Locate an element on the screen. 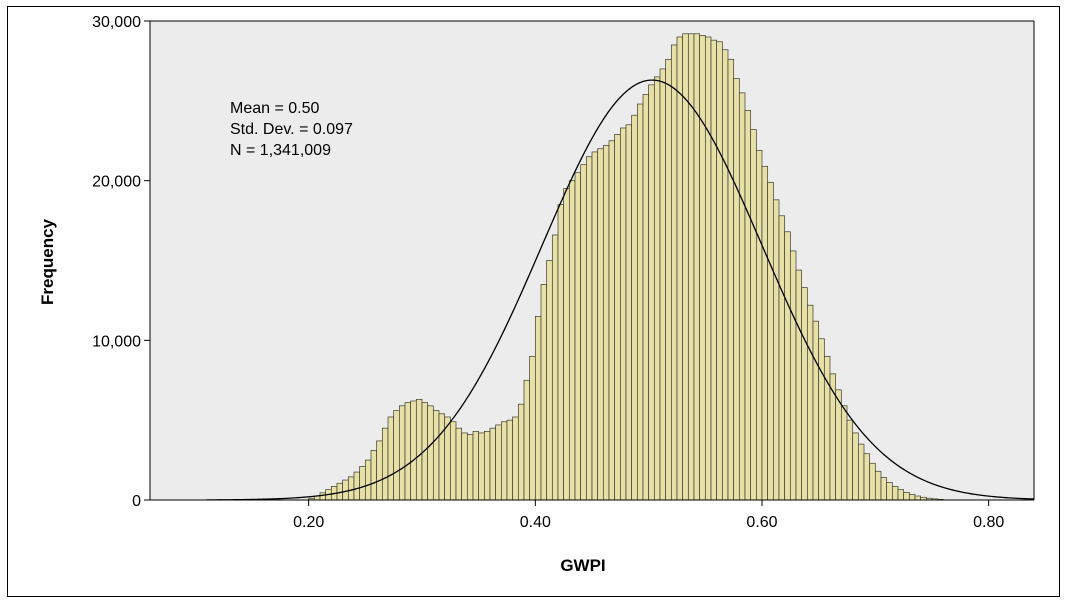  mean-label: Mean = 0.50 is located at coordinates (275, 108).